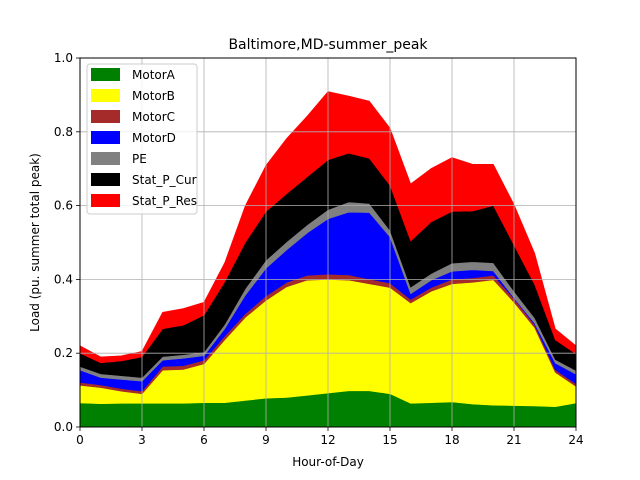  What do you see at coordinates (142, 440) in the screenshot?
I see `x-tick-label: 3` at bounding box center [142, 440].